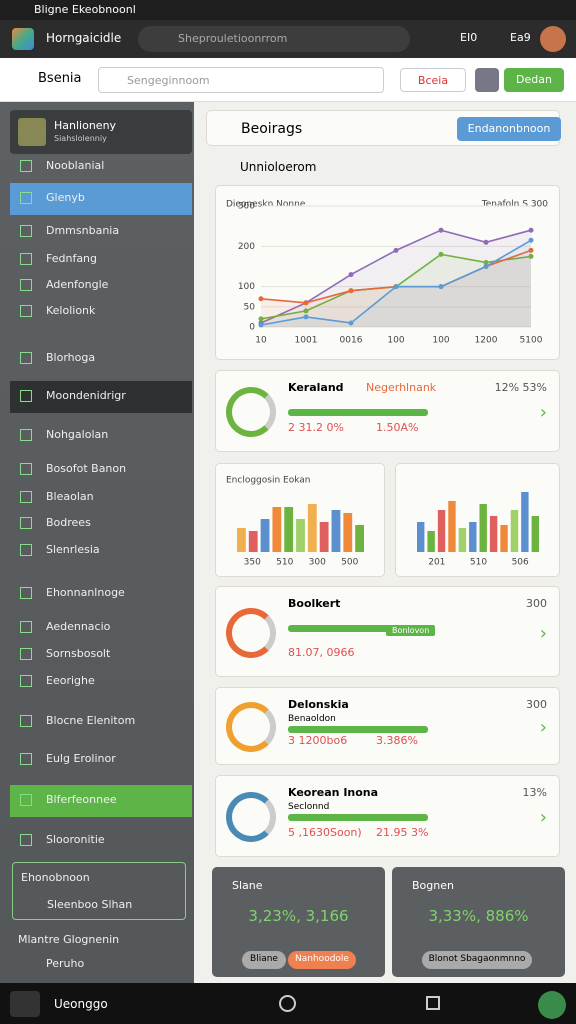 The height and width of the screenshot is (1024, 576). I want to click on nav-home, so click(287, 1003).